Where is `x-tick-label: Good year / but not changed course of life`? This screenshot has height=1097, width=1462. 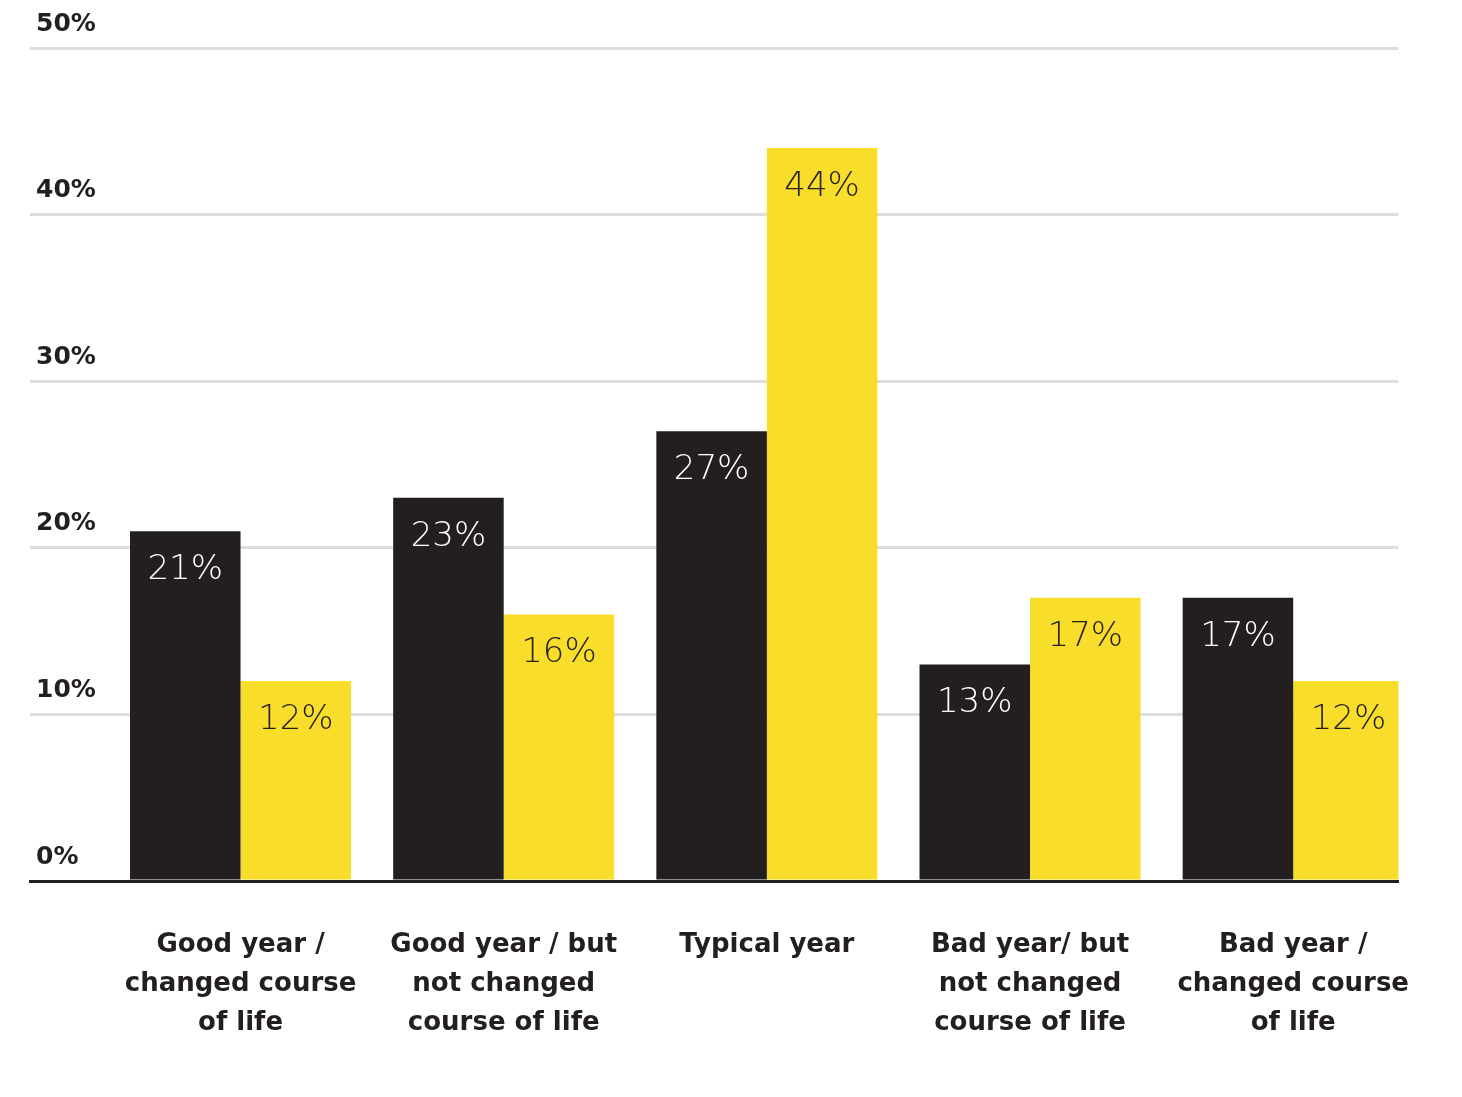 x-tick-label: Good year / but not changed course of life is located at coordinates (504, 982).